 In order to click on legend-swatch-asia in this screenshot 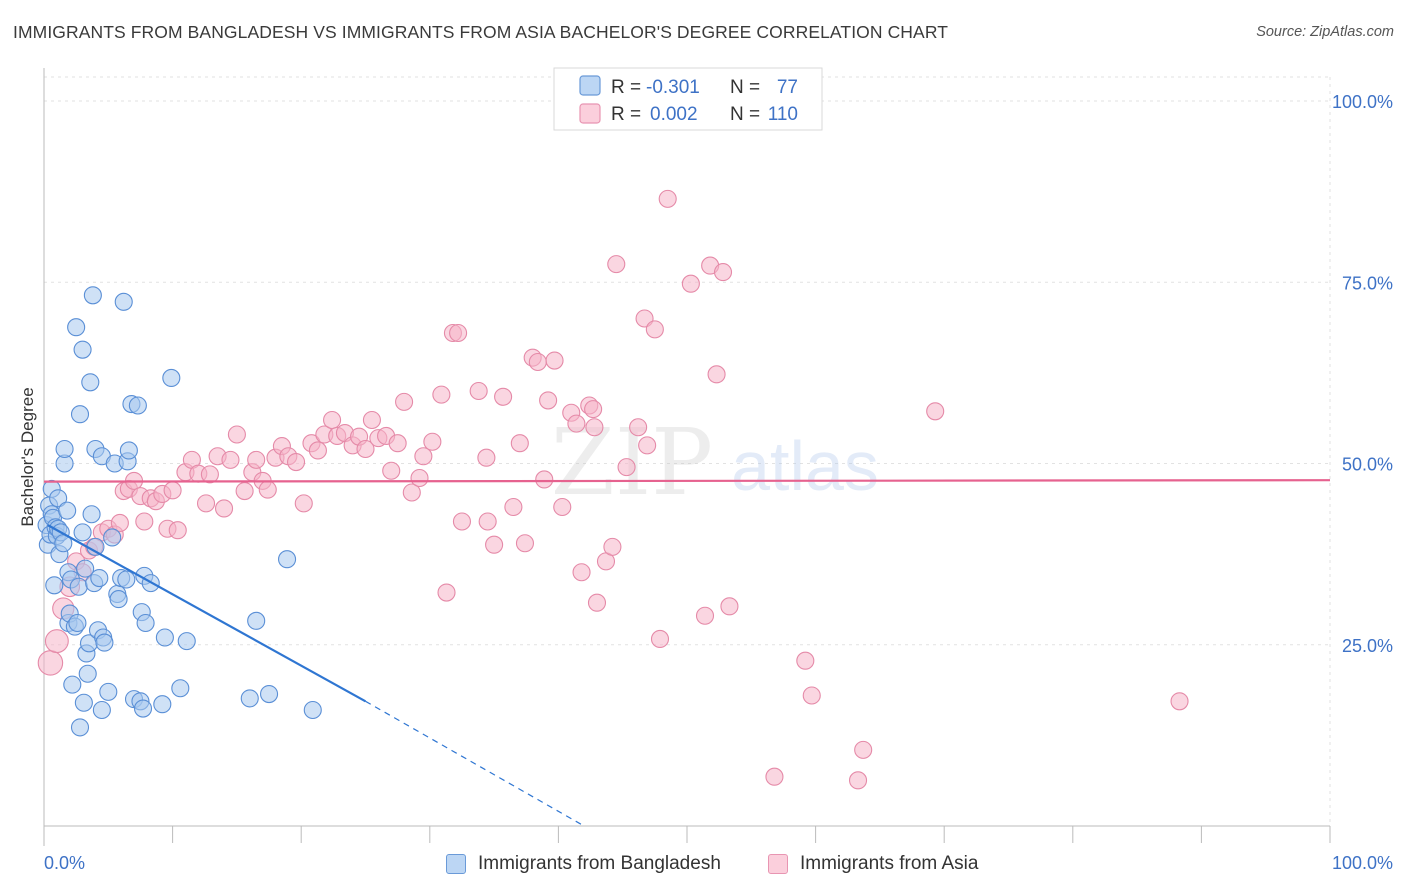, I will do `click(778, 864)`.